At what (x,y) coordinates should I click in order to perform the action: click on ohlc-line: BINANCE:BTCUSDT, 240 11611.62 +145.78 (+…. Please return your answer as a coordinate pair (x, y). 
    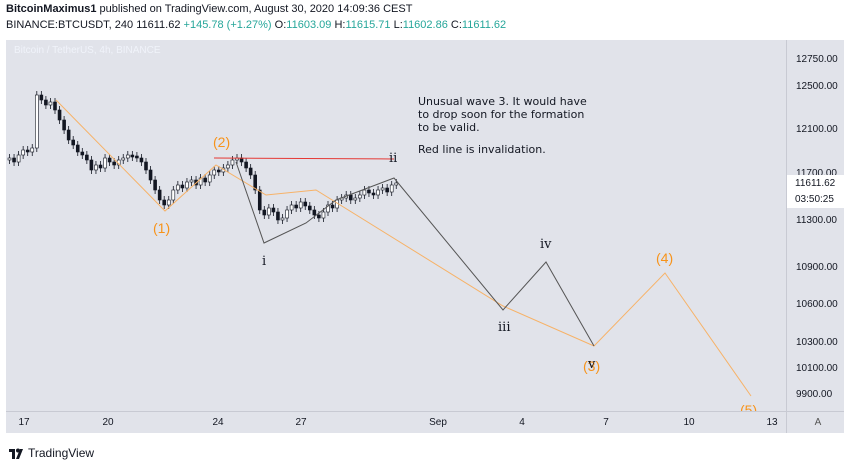
    Looking at the image, I should click on (256, 25).